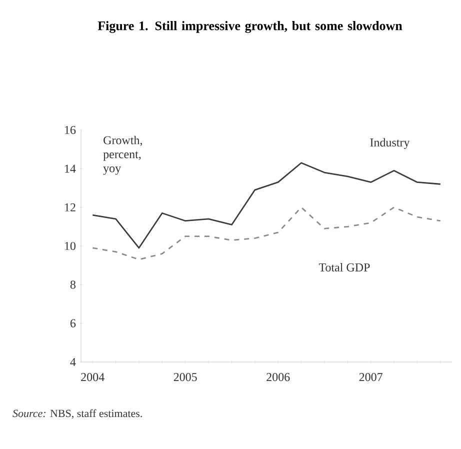 The height and width of the screenshot is (449, 461). Describe the element at coordinates (278, 377) in the screenshot. I see `x-tick-label: 2006` at that location.